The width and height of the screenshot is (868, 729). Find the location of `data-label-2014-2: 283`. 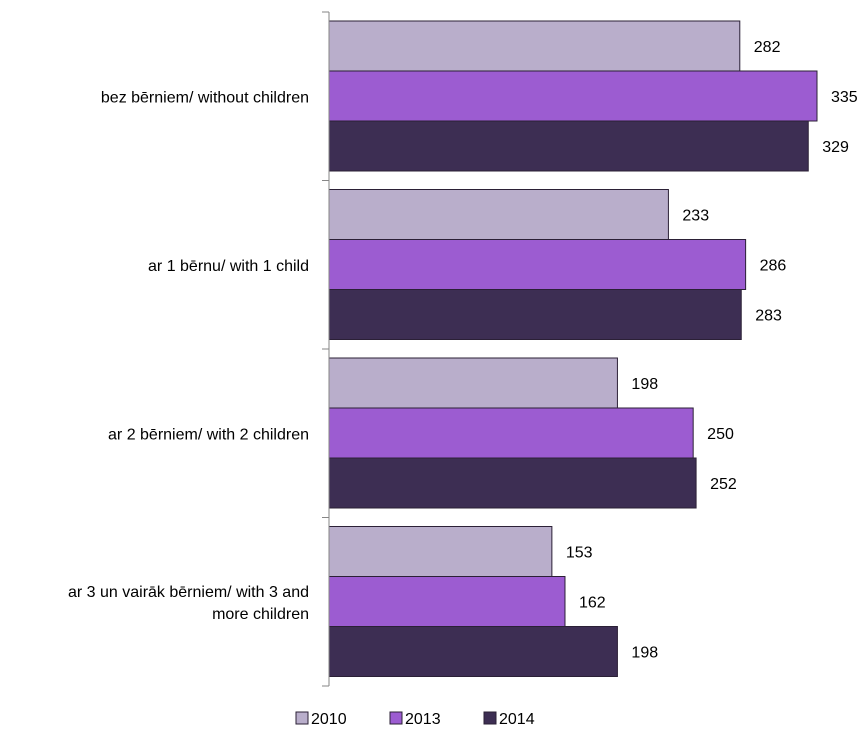

data-label-2014-2: 283 is located at coordinates (768, 316).